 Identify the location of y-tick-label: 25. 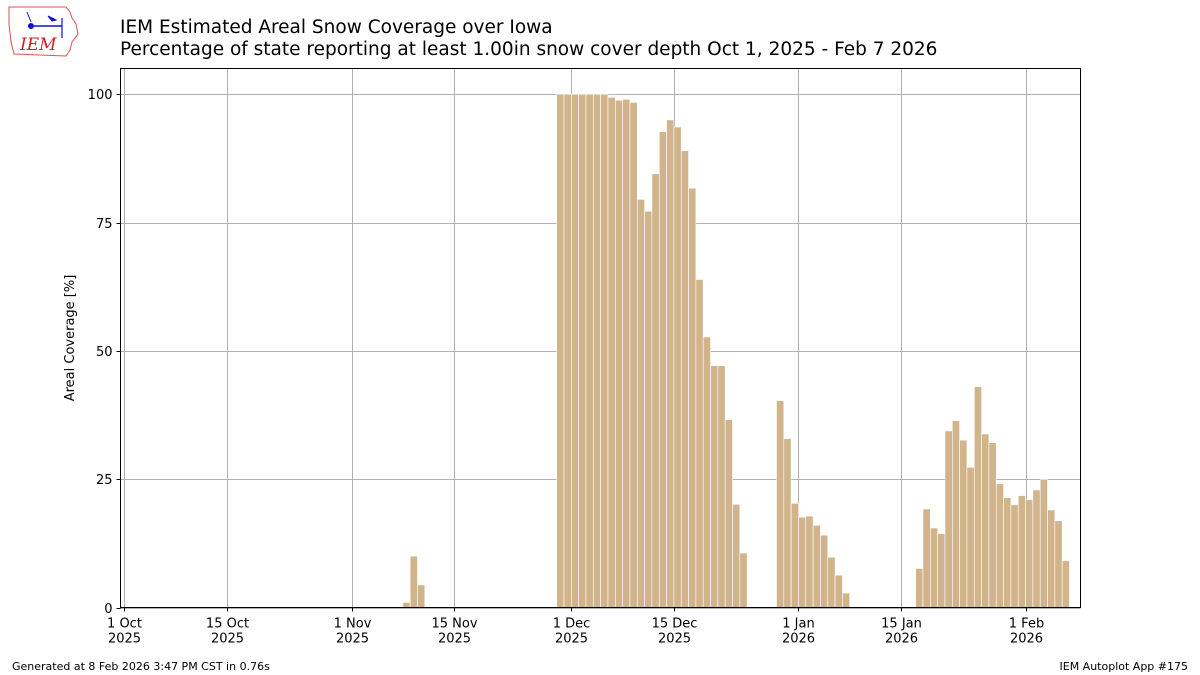
(104, 480).